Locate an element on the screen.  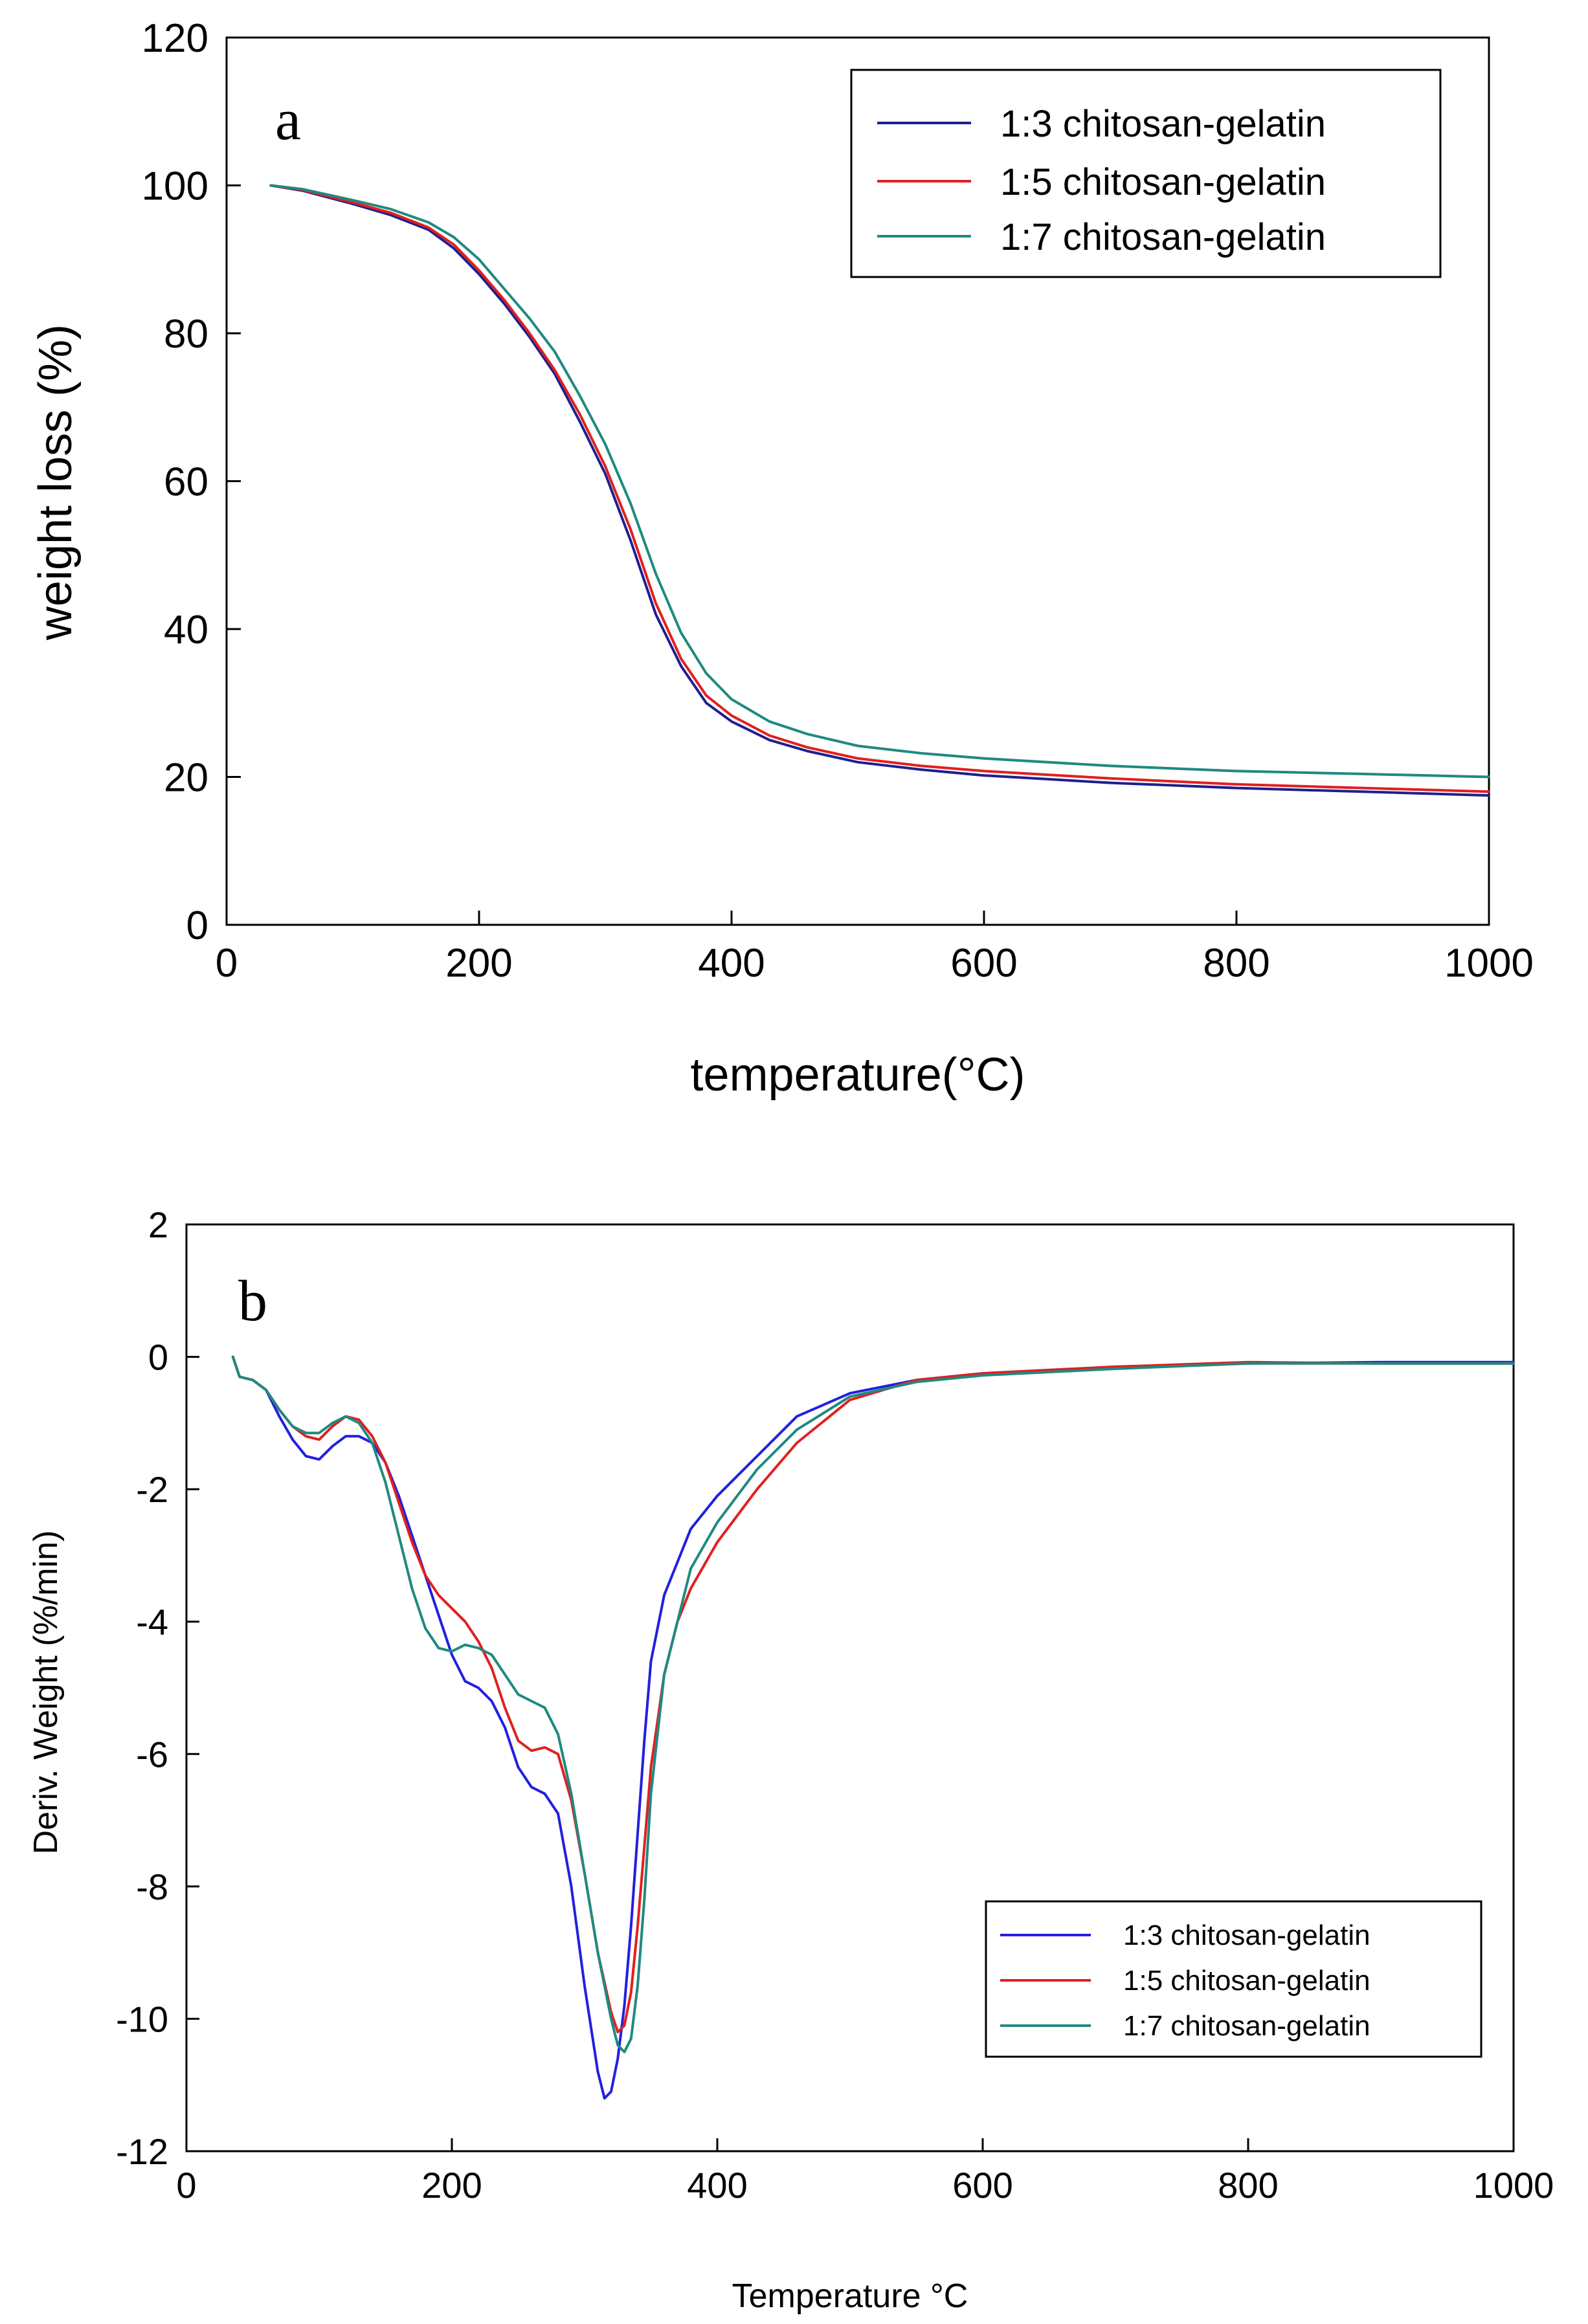
chart-a-x-tick-label: 400 is located at coordinates (731, 963).